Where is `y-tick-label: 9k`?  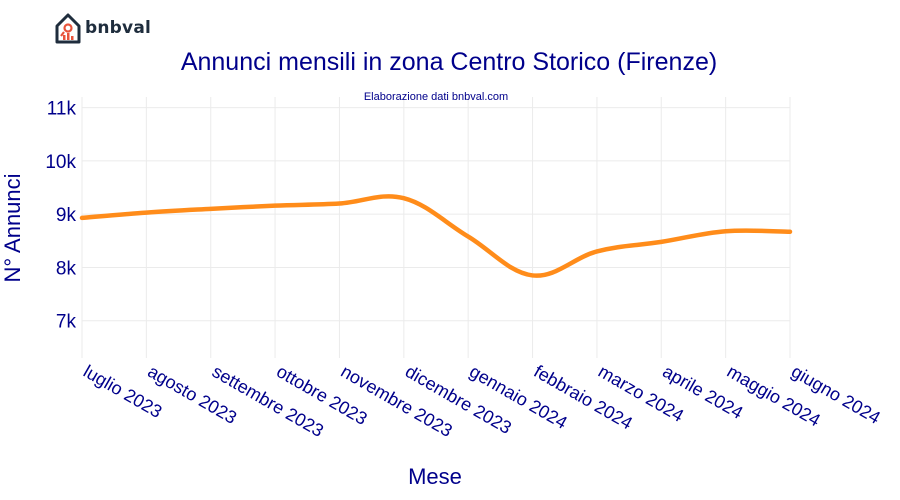
y-tick-label: 9k is located at coordinates (66, 215).